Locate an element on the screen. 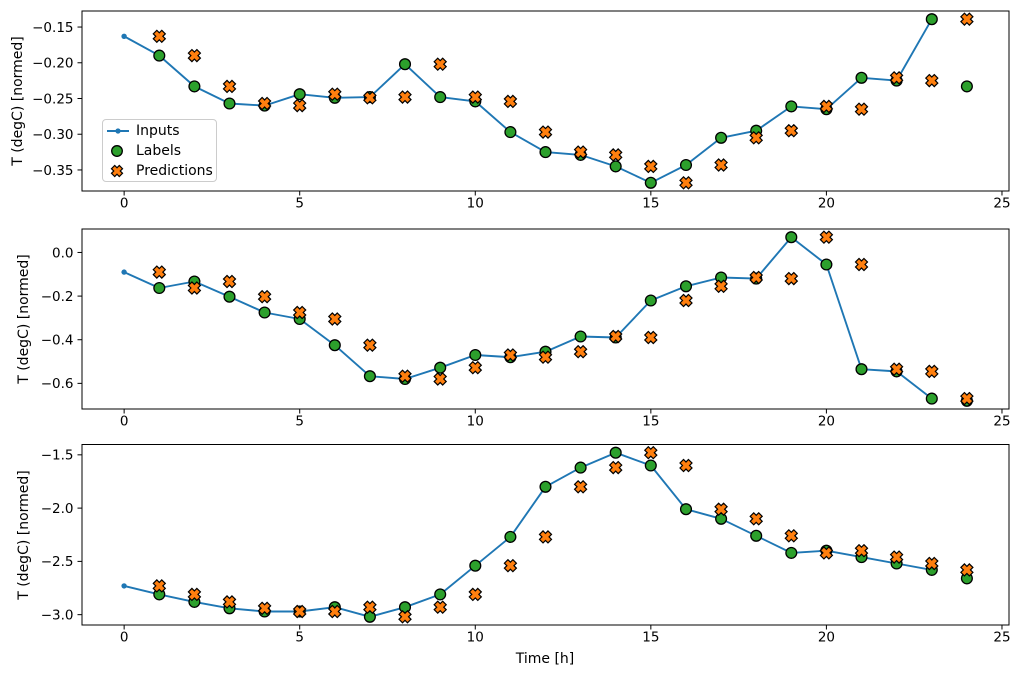  legend-label-labels: Labels is located at coordinates (159, 151).